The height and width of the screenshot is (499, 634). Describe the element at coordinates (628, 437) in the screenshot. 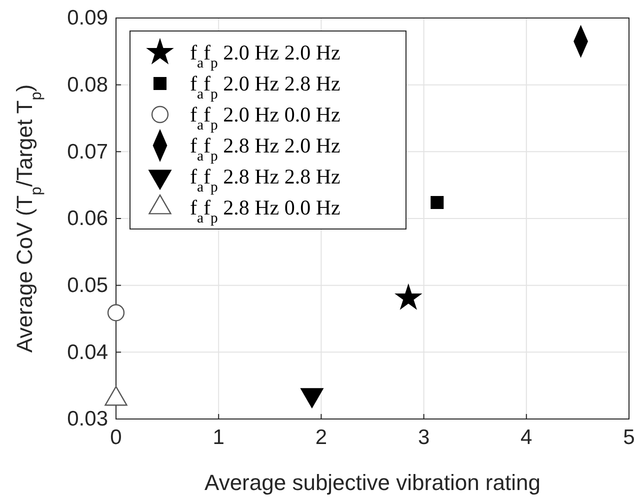

I see `x-tick-label: 5` at that location.